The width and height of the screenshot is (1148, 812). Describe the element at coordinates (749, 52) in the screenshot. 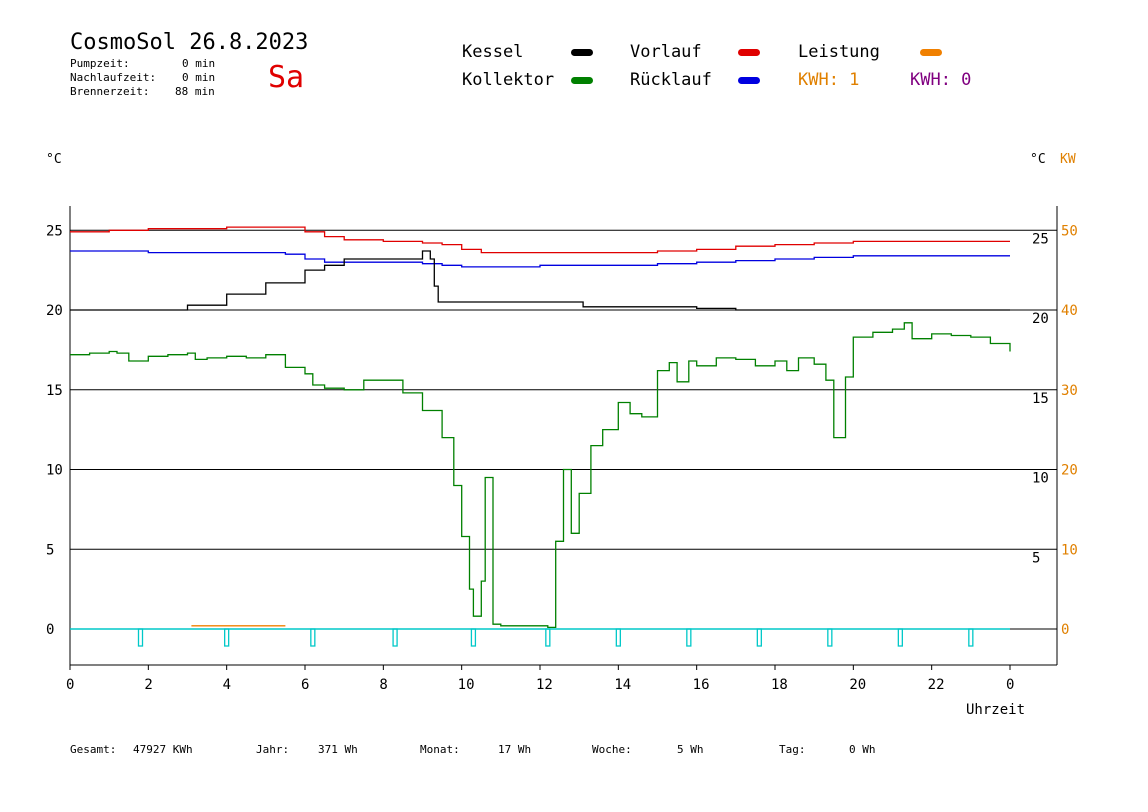

I see `legend-vorlauf-swatch` at that location.